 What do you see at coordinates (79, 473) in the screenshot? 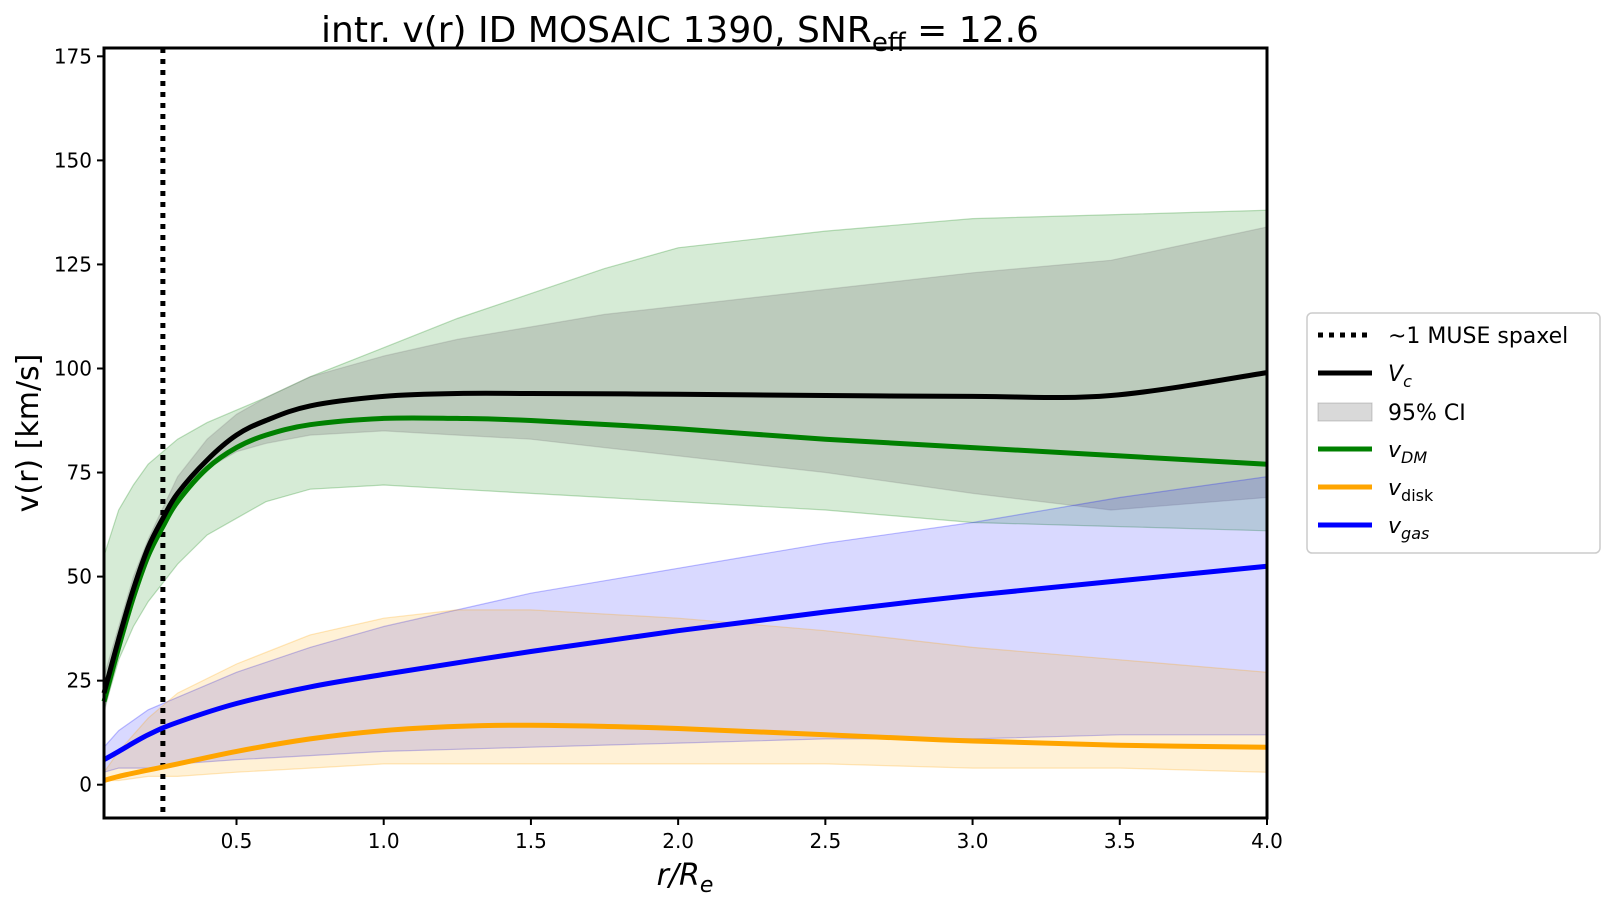
I see `y-tick-label: 75` at bounding box center [79, 473].